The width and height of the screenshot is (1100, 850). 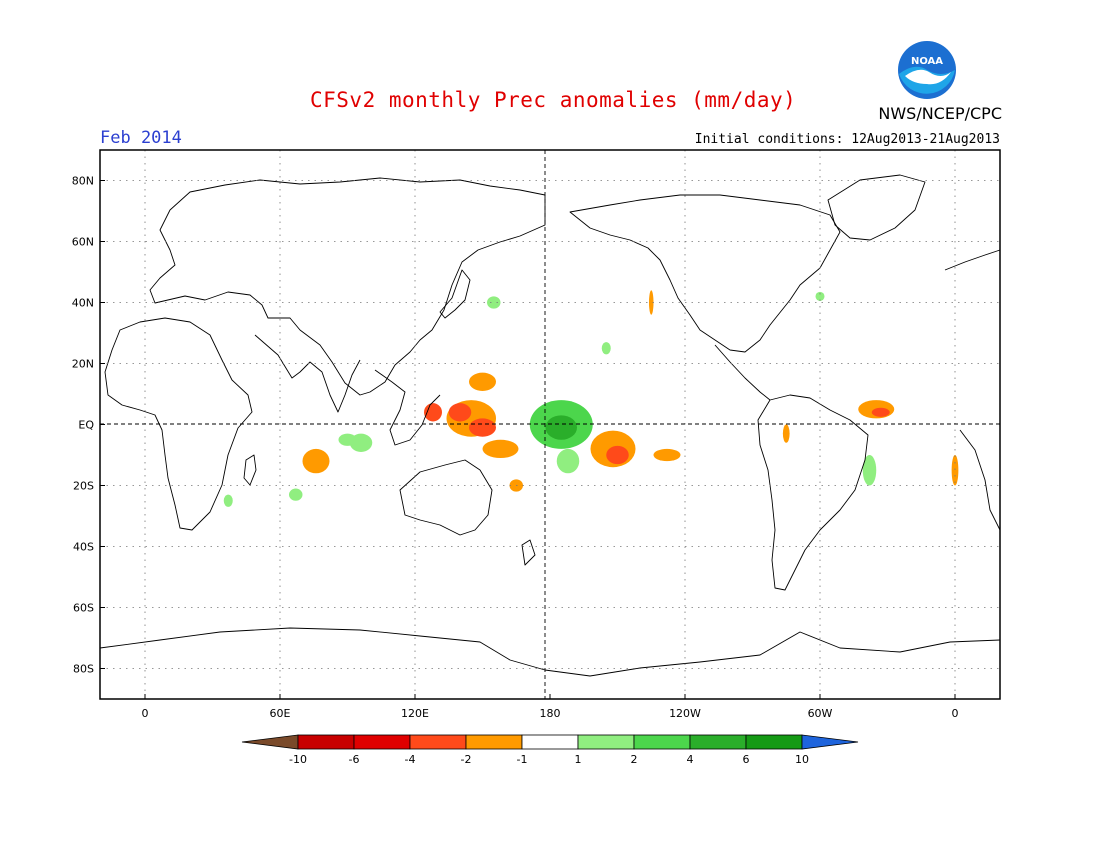 I want to click on coastline-south-america, so click(x=813, y=492).